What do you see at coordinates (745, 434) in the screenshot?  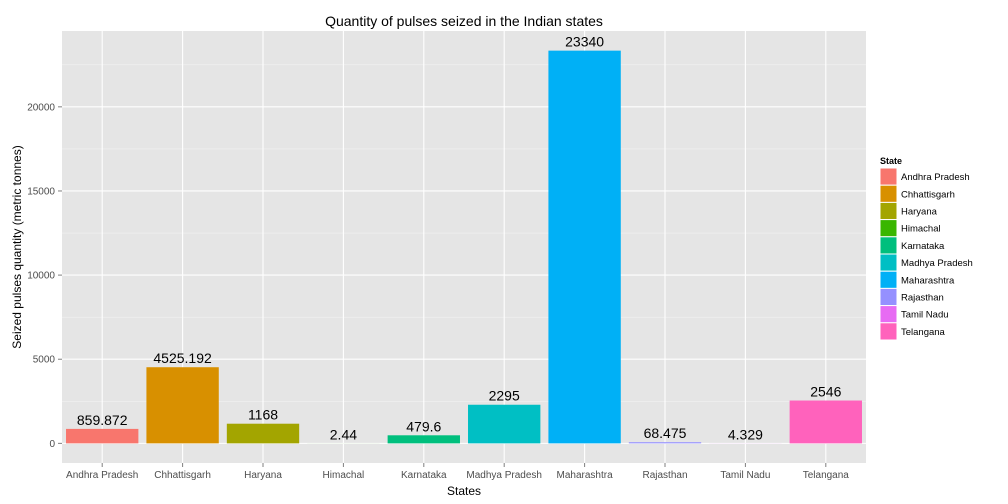 I see `data-label: 4.329` at bounding box center [745, 434].